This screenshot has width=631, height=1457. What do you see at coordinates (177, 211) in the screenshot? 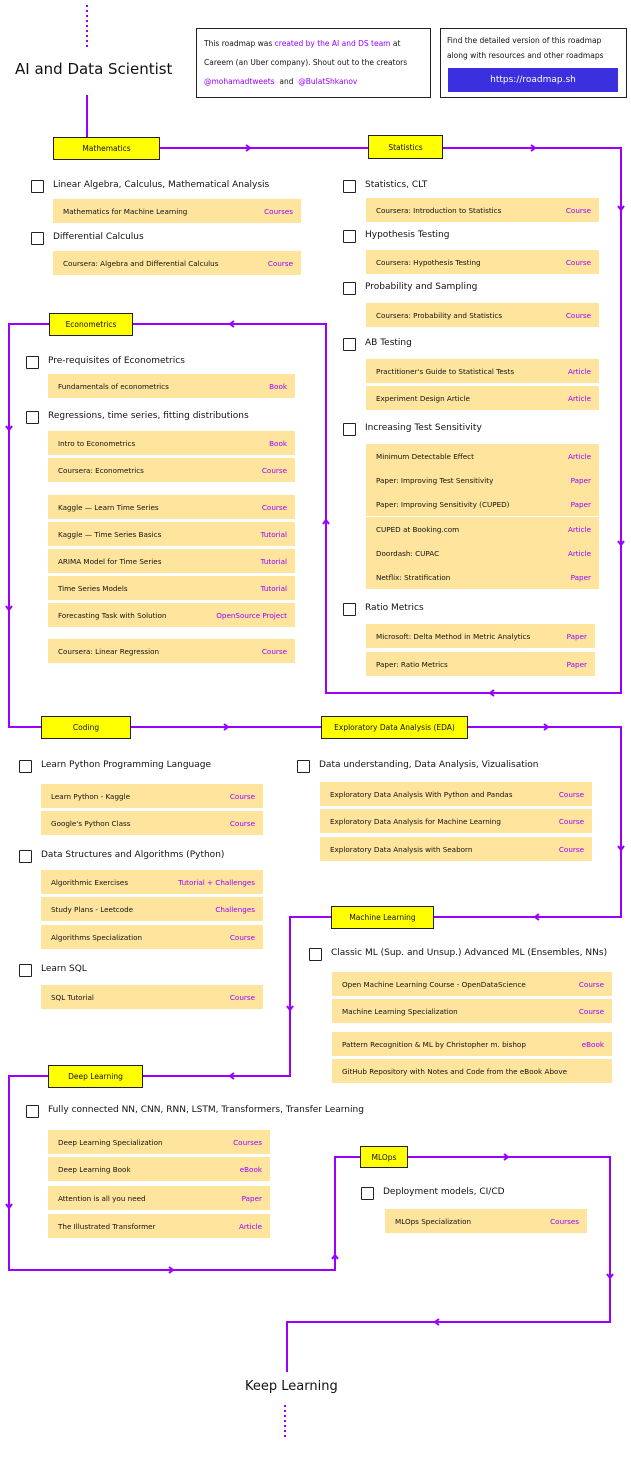
I see `resource-link: Mathematics for Machine Learning Courses` at bounding box center [177, 211].